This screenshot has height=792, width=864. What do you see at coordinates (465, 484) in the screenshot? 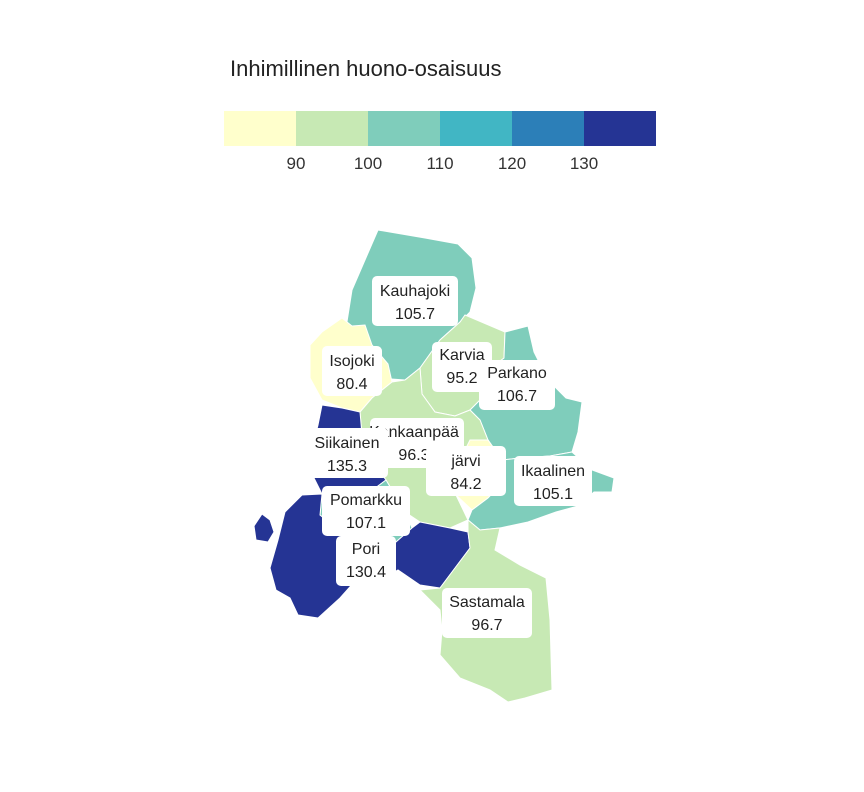
I see `label-value: 84.2` at bounding box center [465, 484].